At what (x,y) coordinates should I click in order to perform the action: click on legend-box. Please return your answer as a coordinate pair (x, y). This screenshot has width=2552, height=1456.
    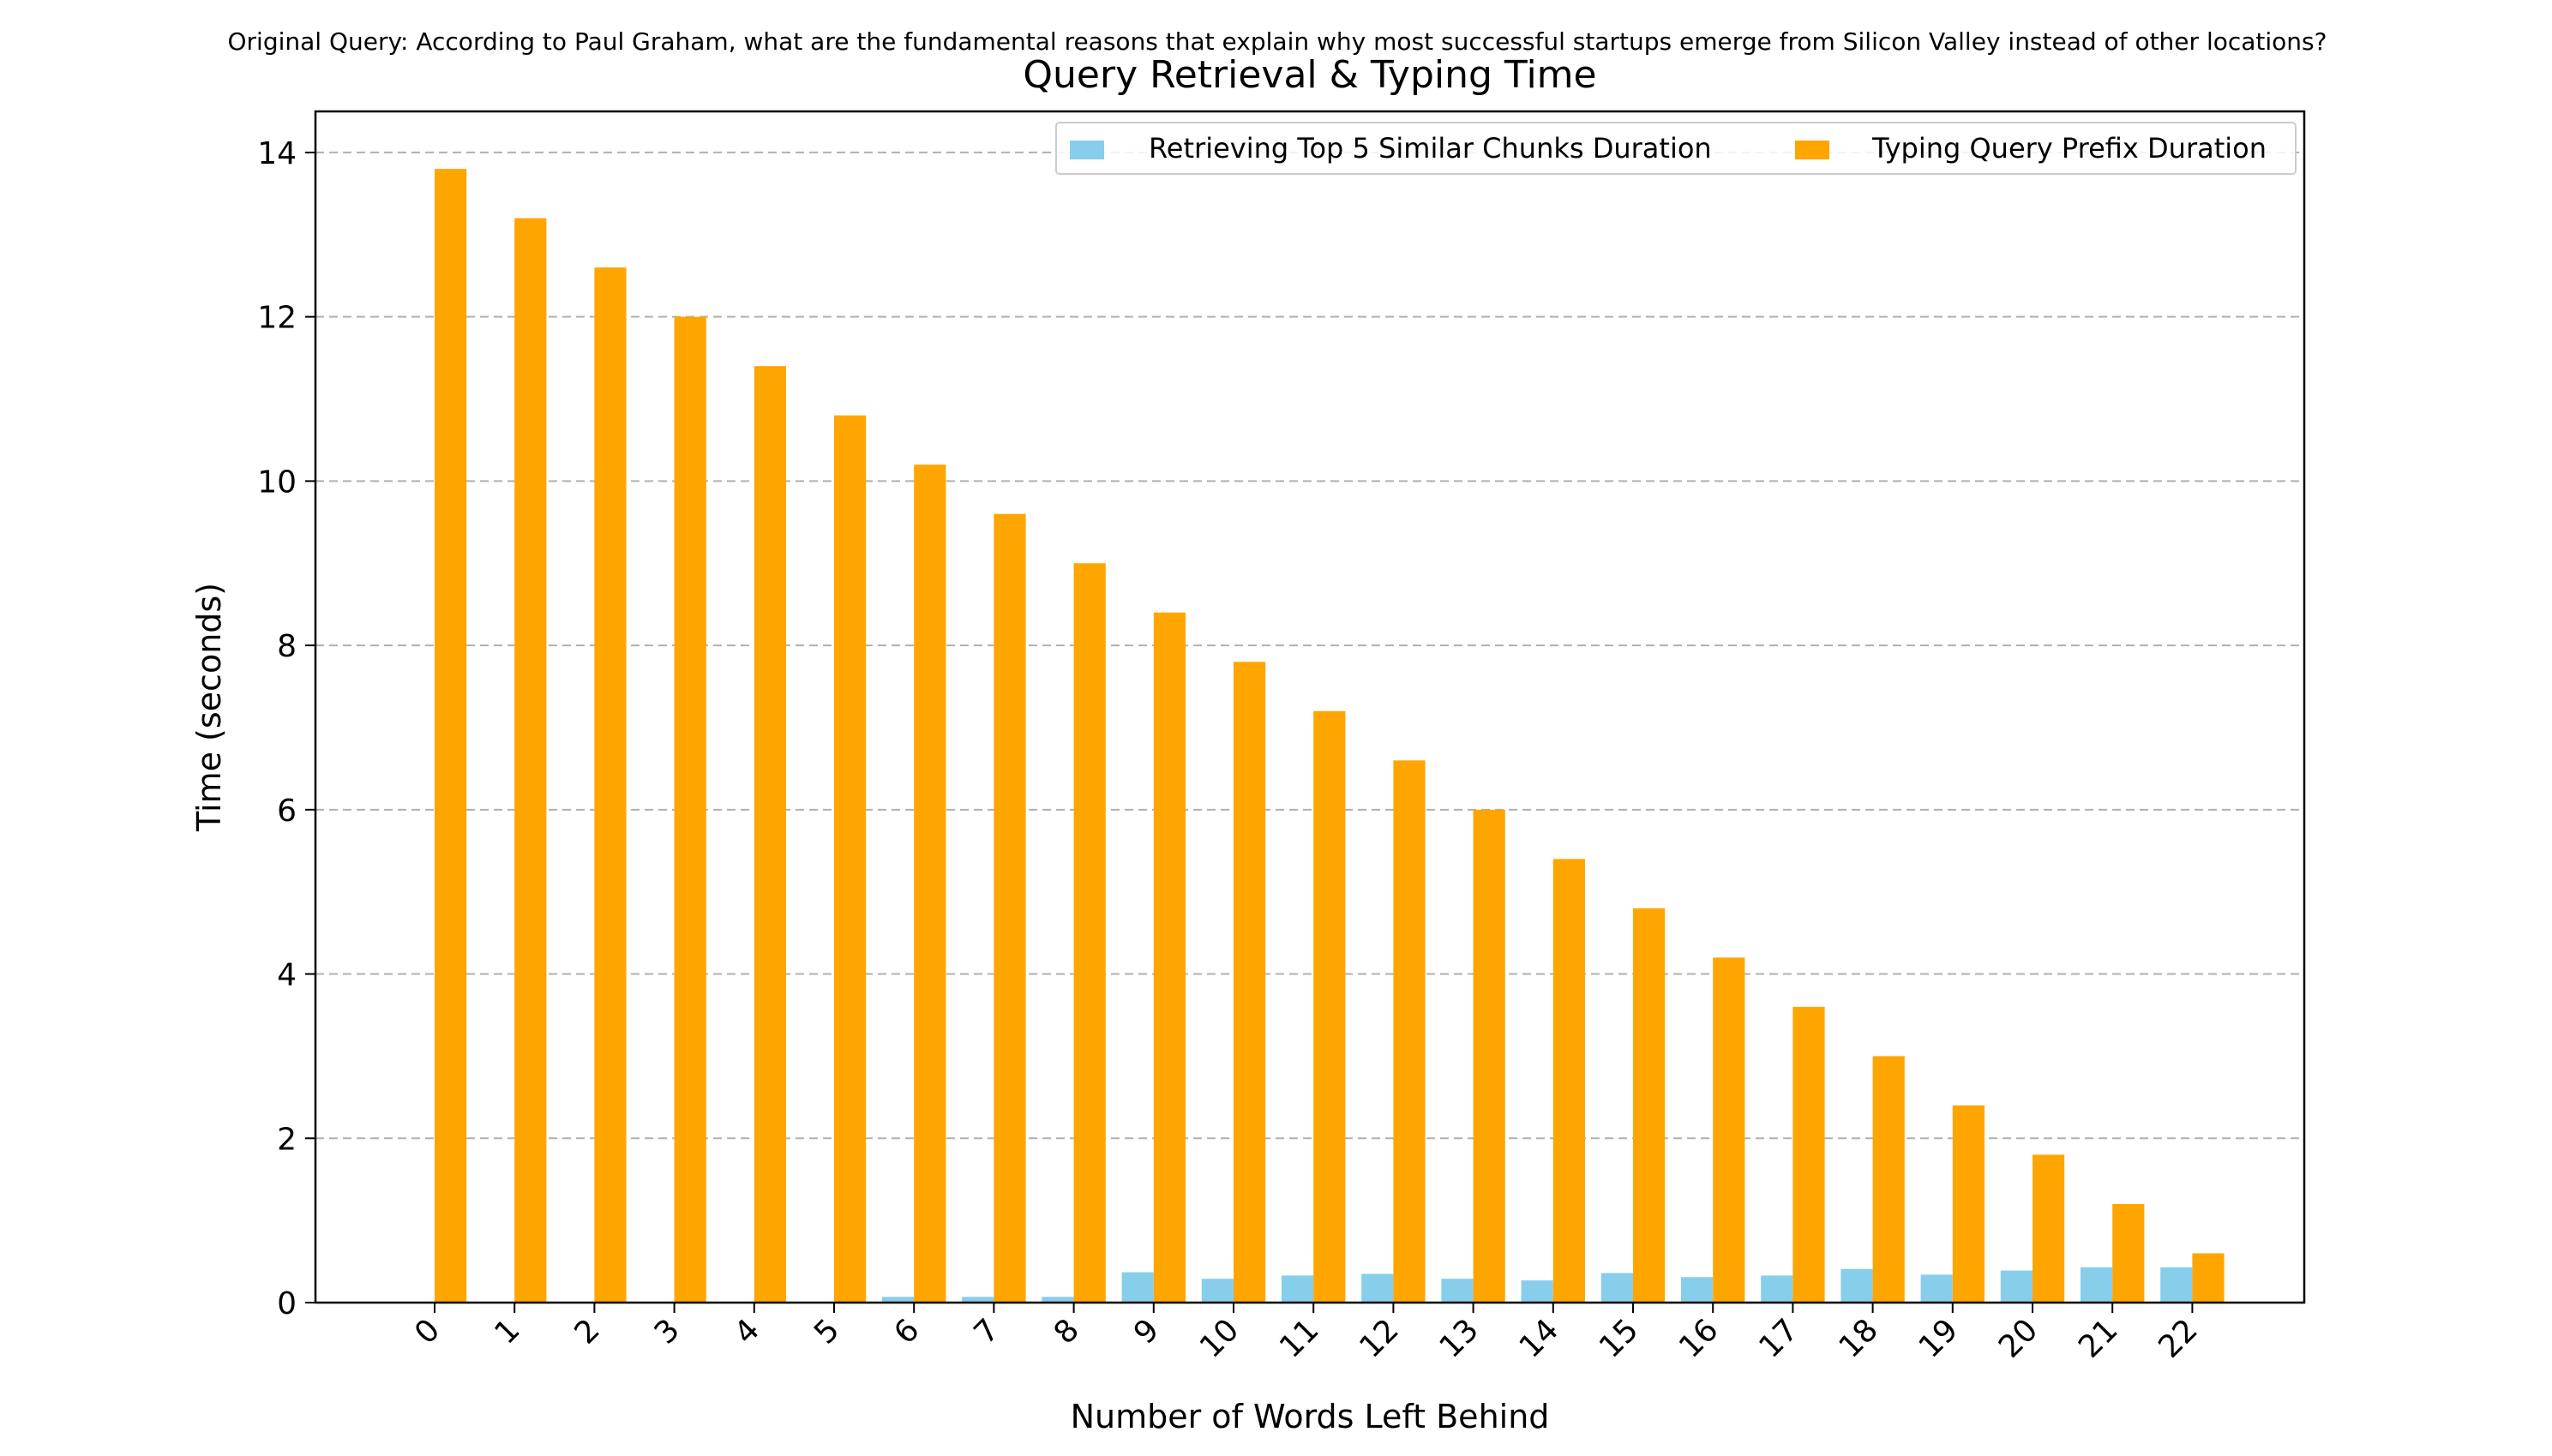
    Looking at the image, I should click on (1676, 149).